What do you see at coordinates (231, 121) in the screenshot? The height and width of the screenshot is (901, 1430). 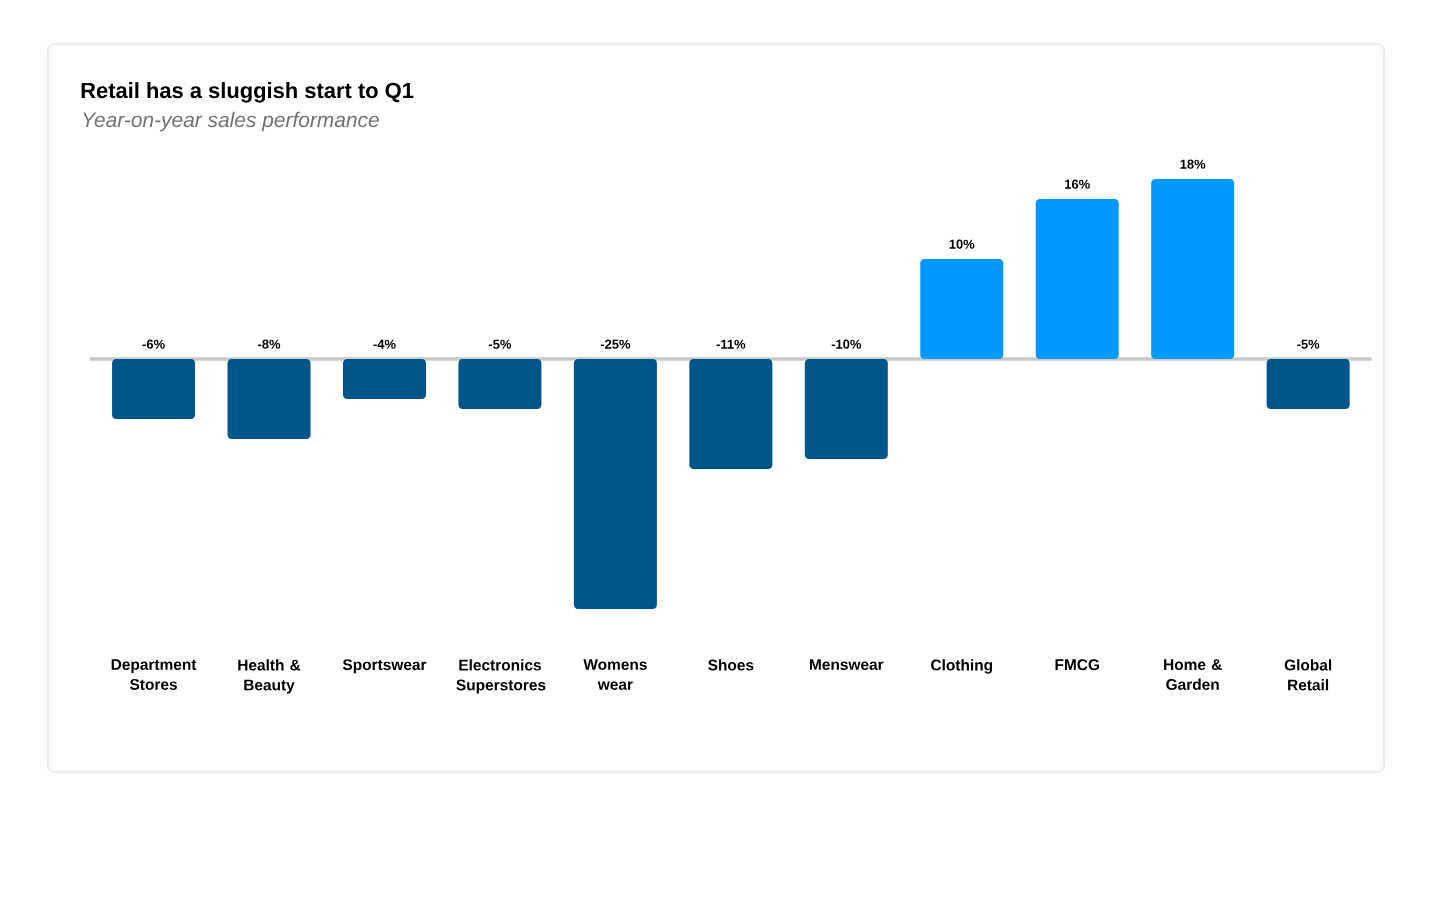 I see `chart-subtitle: Year-on-year sales performance` at bounding box center [231, 121].